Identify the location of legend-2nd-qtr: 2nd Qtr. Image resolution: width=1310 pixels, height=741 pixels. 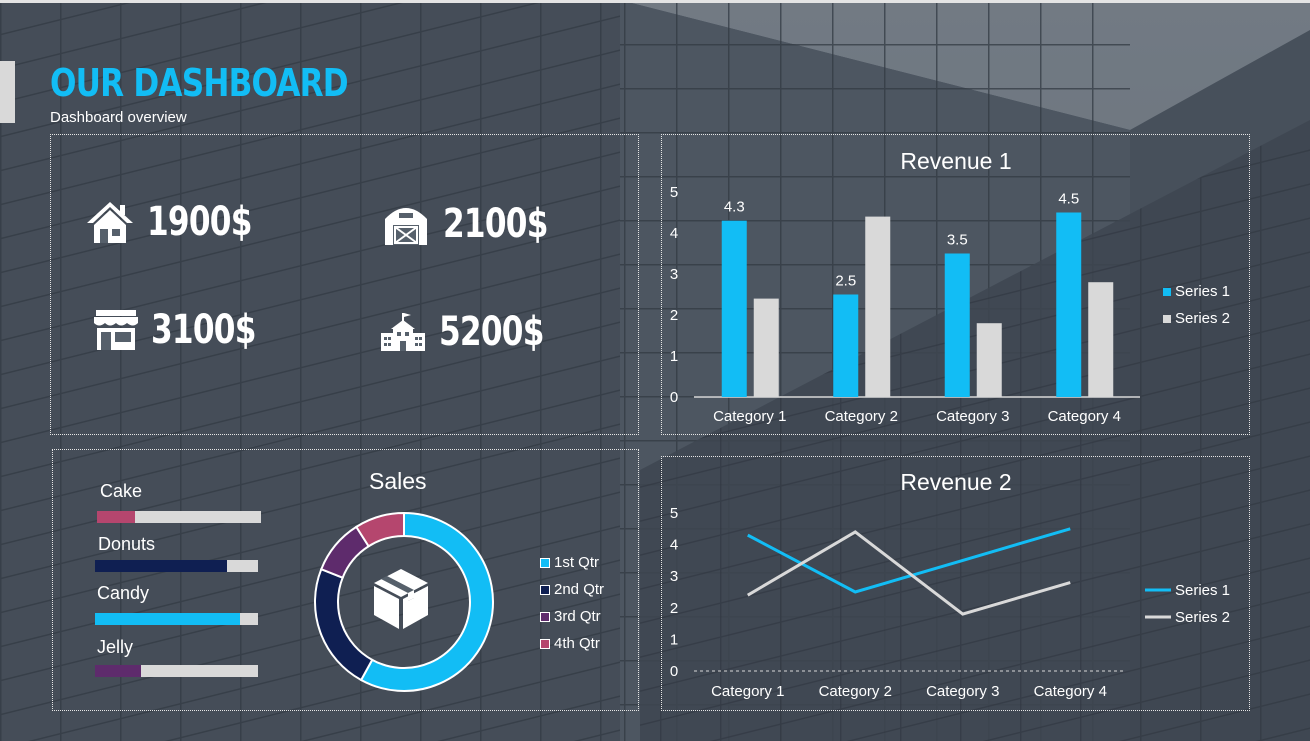
(572, 589).